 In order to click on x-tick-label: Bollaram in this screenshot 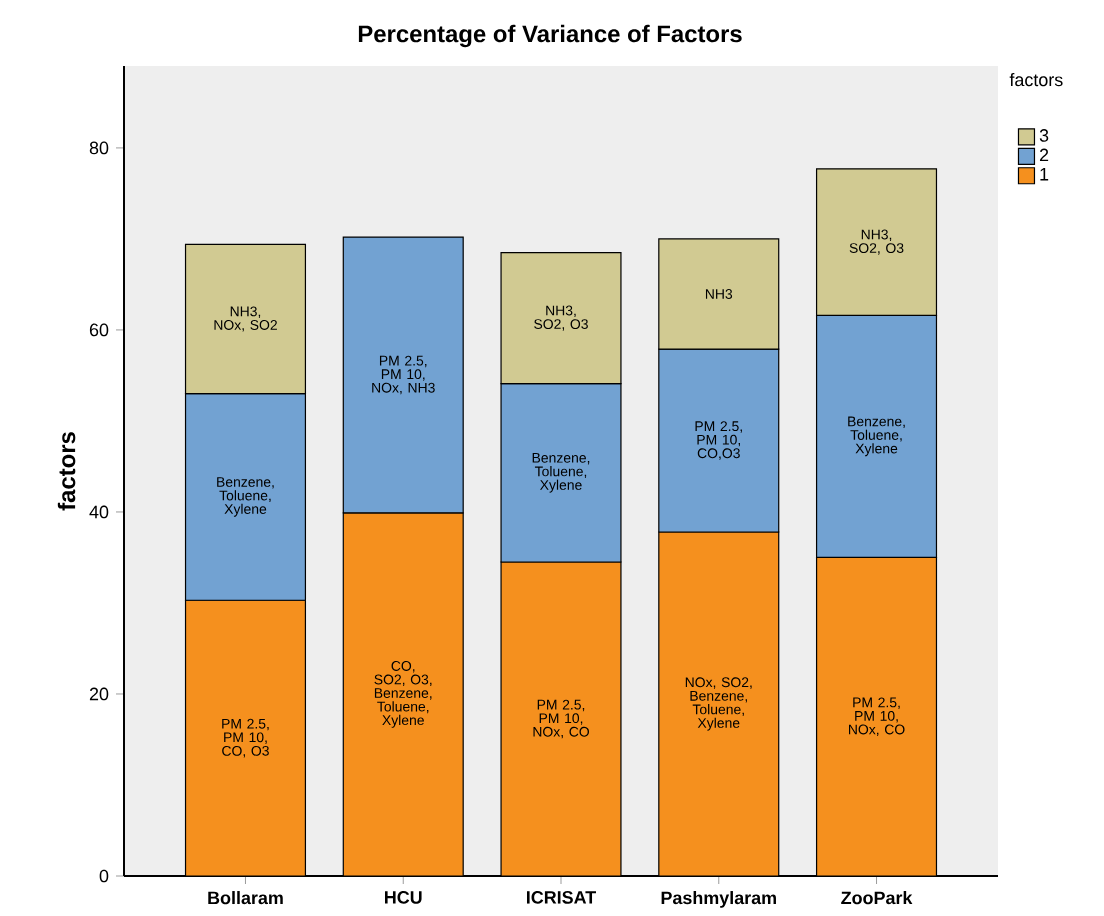, I will do `click(245, 898)`.